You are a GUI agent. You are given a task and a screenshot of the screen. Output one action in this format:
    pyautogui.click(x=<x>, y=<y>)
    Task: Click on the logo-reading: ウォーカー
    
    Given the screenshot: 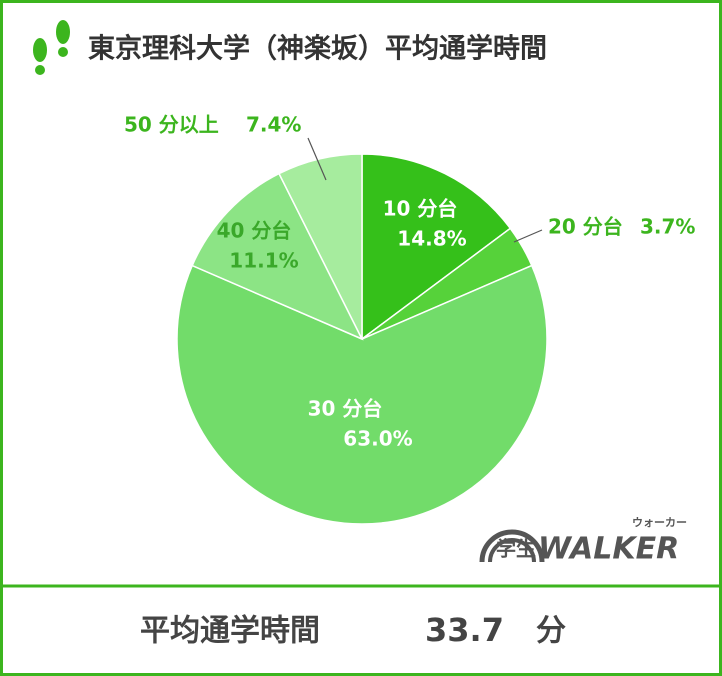 What is the action you would take?
    pyautogui.click(x=659, y=522)
    